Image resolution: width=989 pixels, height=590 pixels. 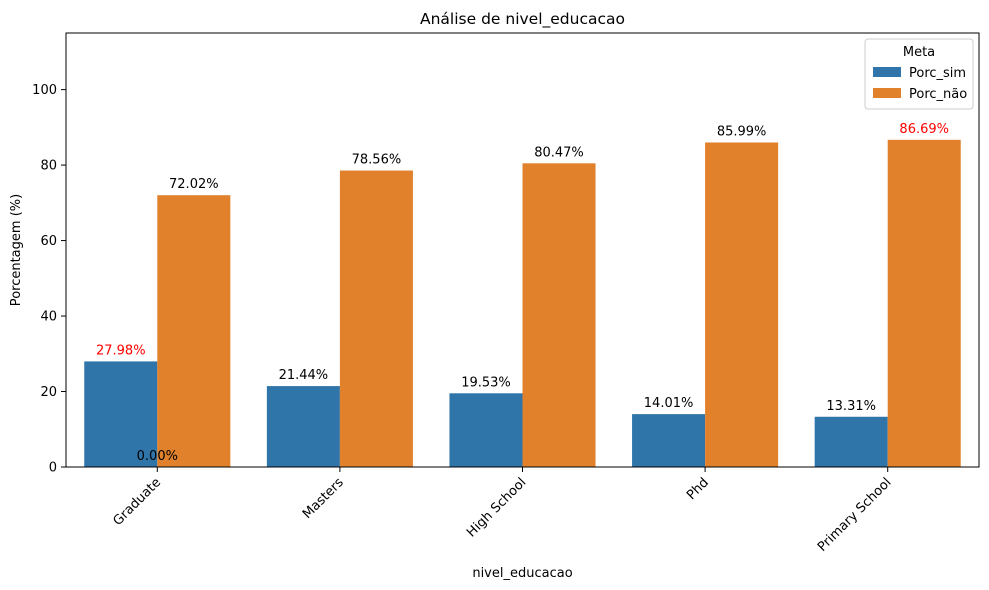 I want to click on y-tick-label: 40, so click(x=48, y=317).